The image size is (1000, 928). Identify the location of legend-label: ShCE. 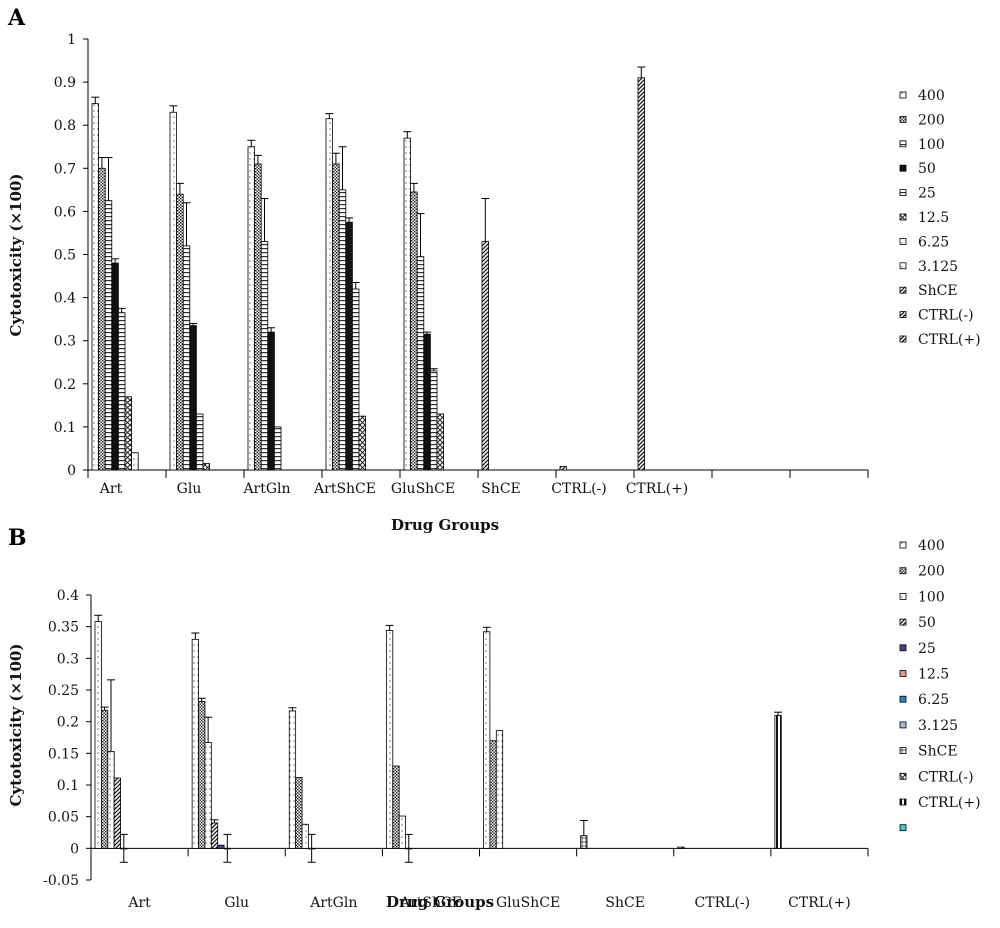
(938, 752).